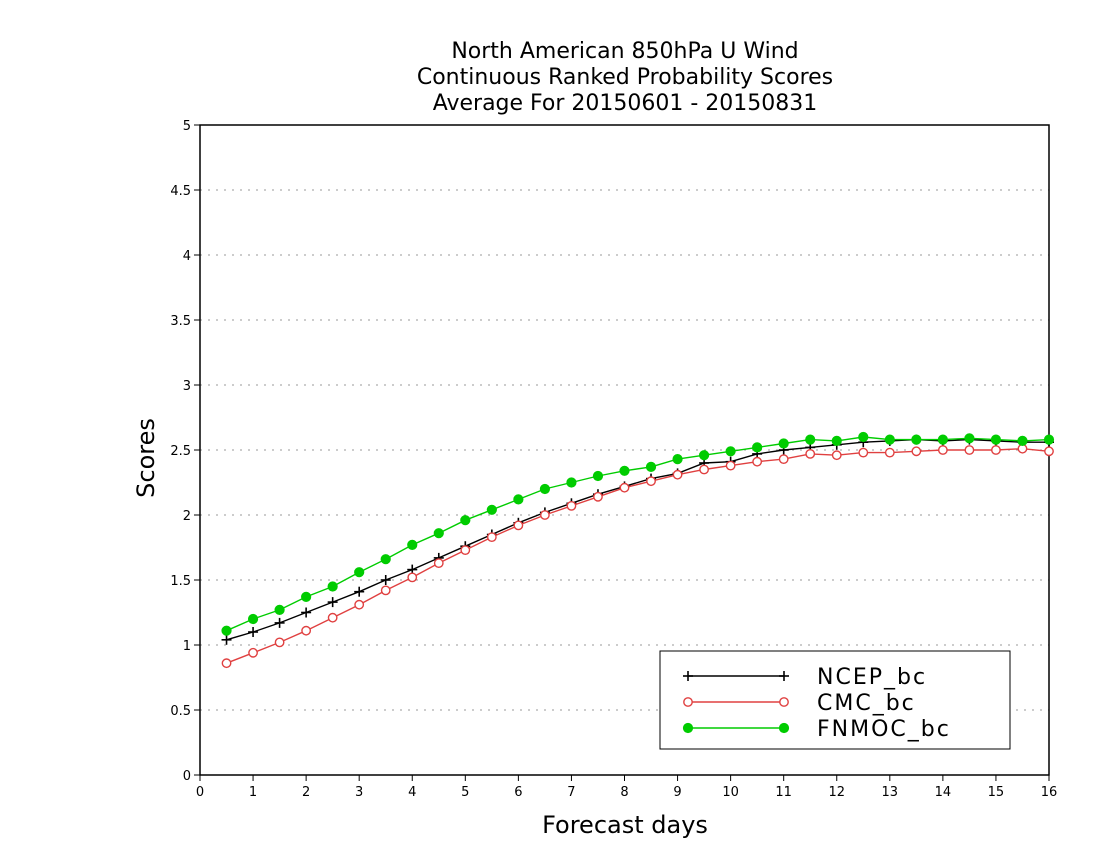 This screenshot has height=850, width=1100. Describe the element at coordinates (624, 51) in the screenshot. I see `title-line-1: North American 850hPa U Wind` at that location.